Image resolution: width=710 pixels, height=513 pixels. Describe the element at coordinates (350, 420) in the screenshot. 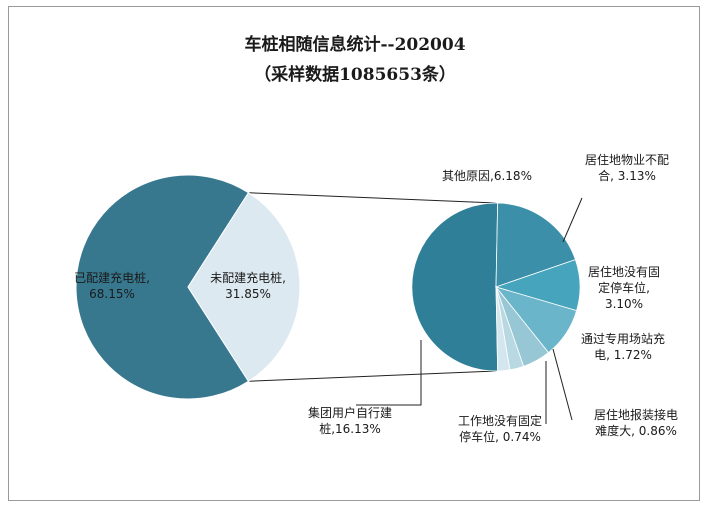

I see `detail-label-集团用户自行建桩: 集团用户自行建桩,16.13%` at that location.